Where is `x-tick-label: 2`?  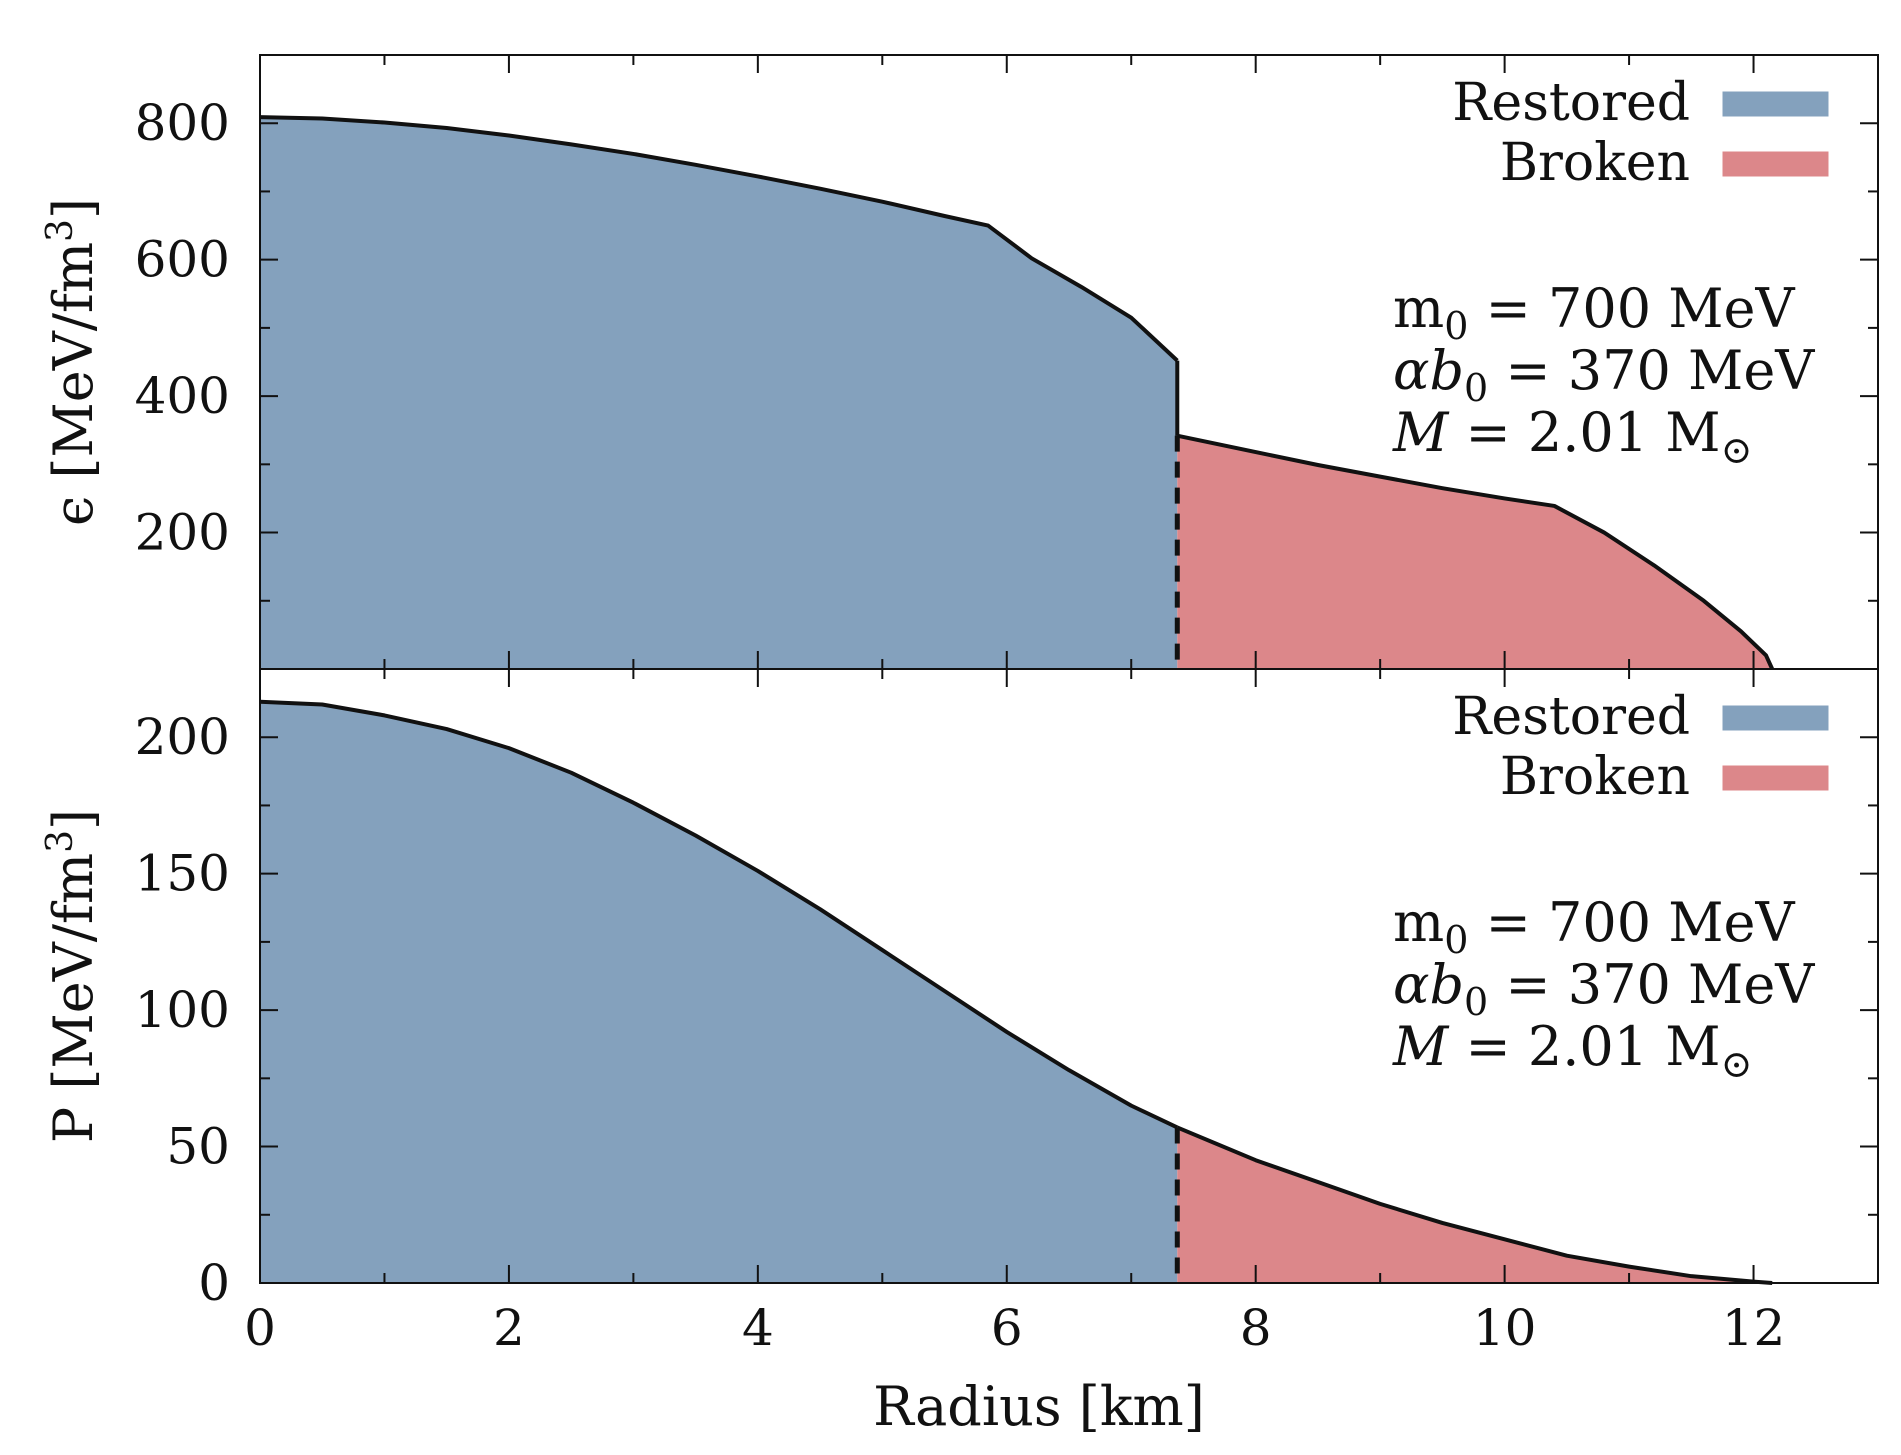 x-tick-label: 2 is located at coordinates (509, 1328).